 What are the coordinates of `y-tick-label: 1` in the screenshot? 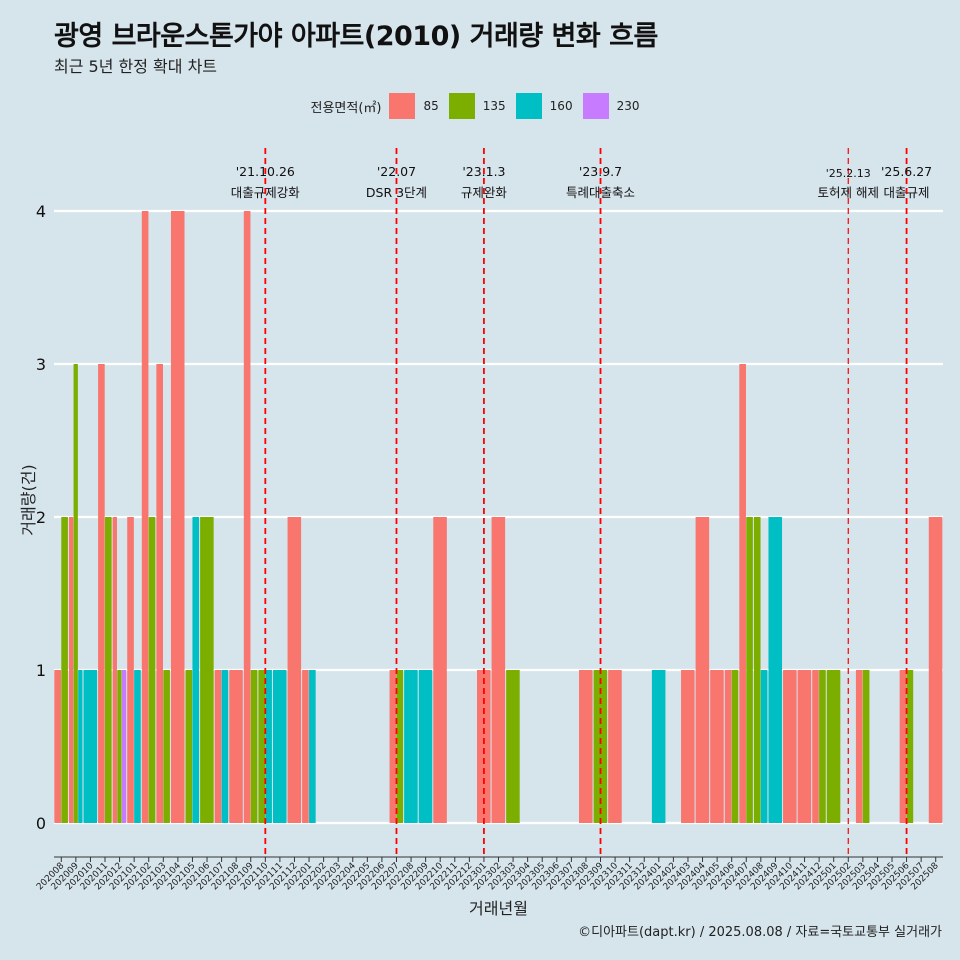 It's located at (41, 670).